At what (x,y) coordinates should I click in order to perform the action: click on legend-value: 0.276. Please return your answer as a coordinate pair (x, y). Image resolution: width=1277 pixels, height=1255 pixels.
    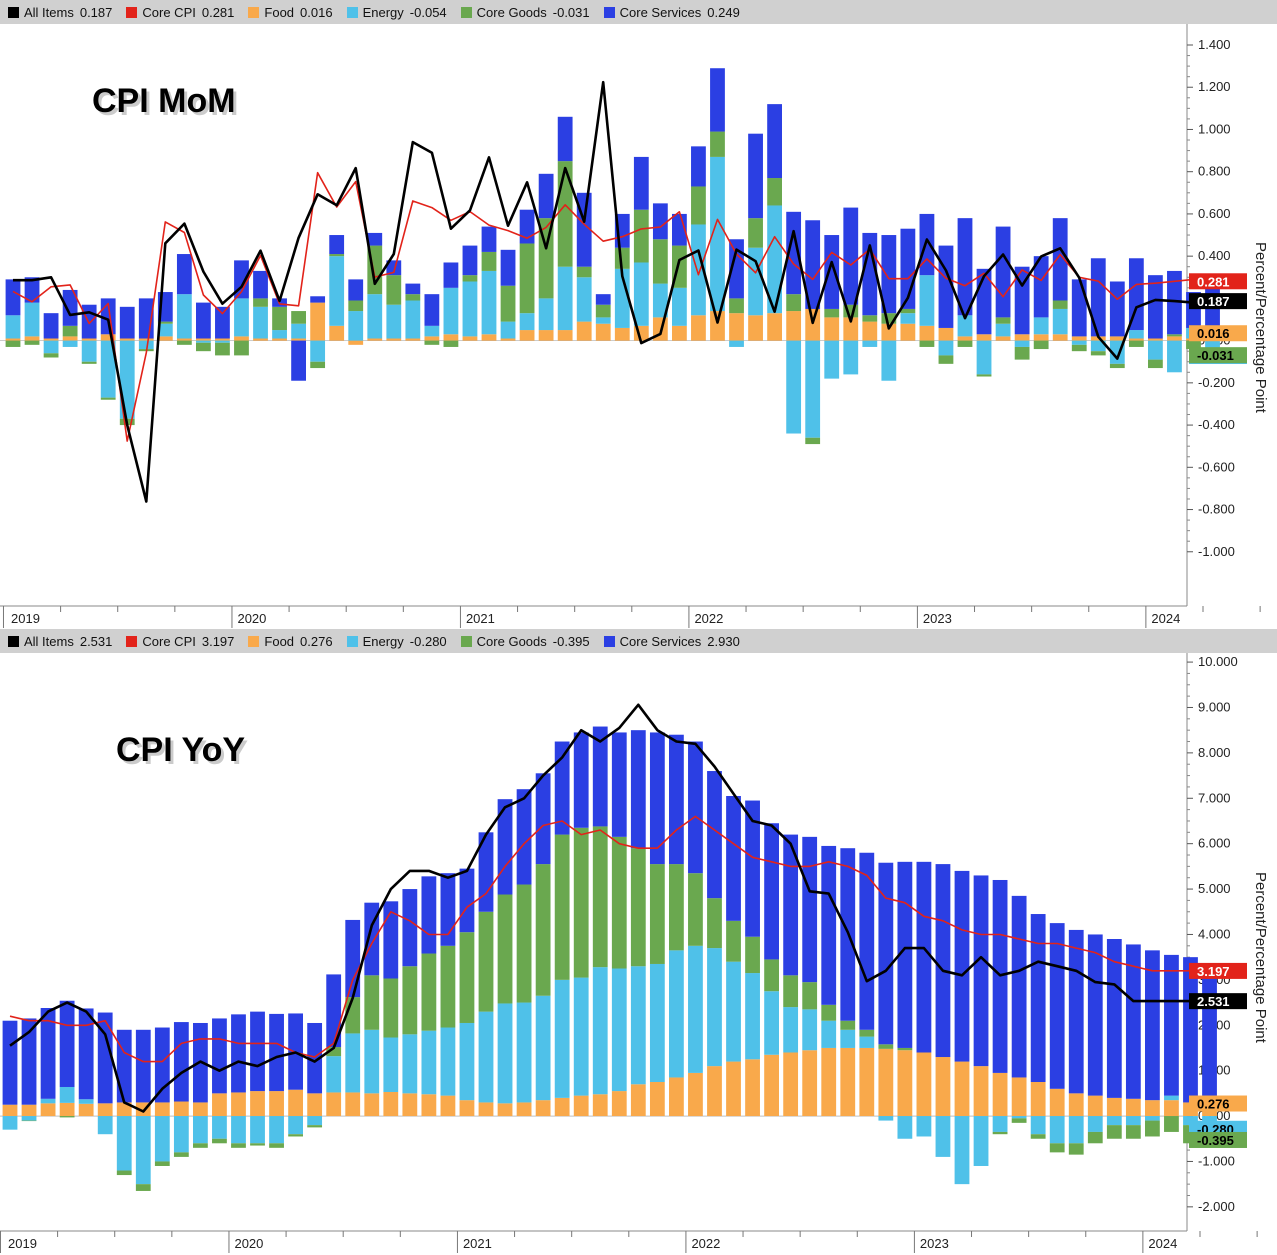
    Looking at the image, I should click on (316, 641).